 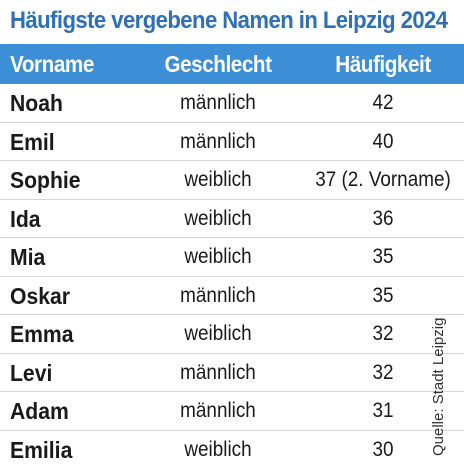 I want to click on table-row: Levi männlich 32, so click(x=232, y=373).